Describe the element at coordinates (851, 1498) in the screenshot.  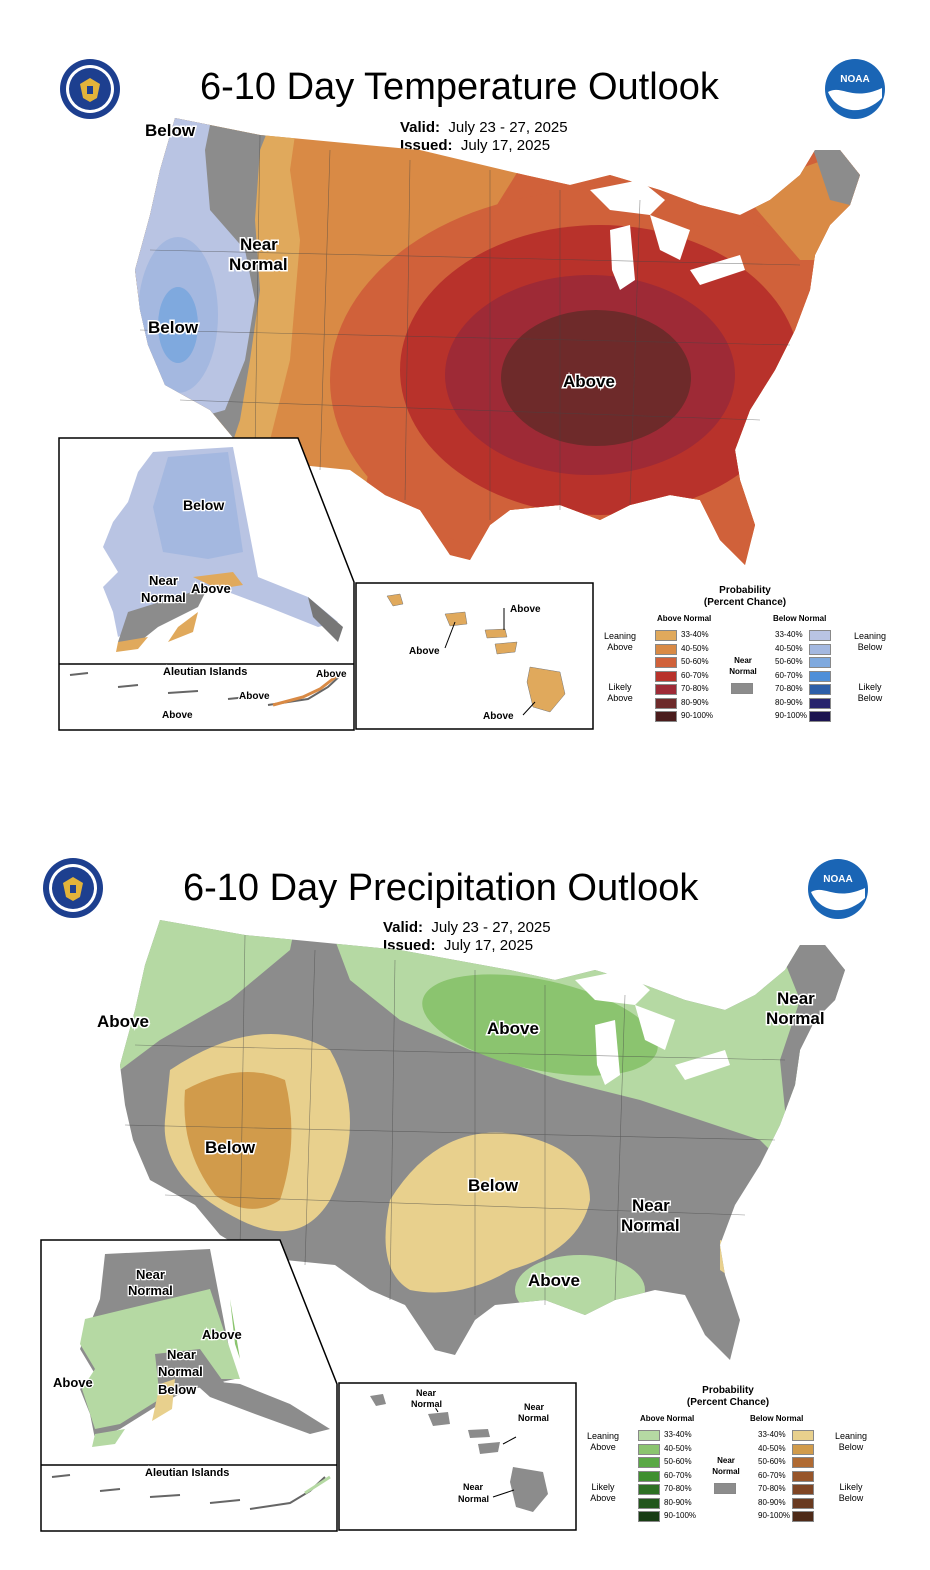
I see `likely-below-2: Below` at that location.